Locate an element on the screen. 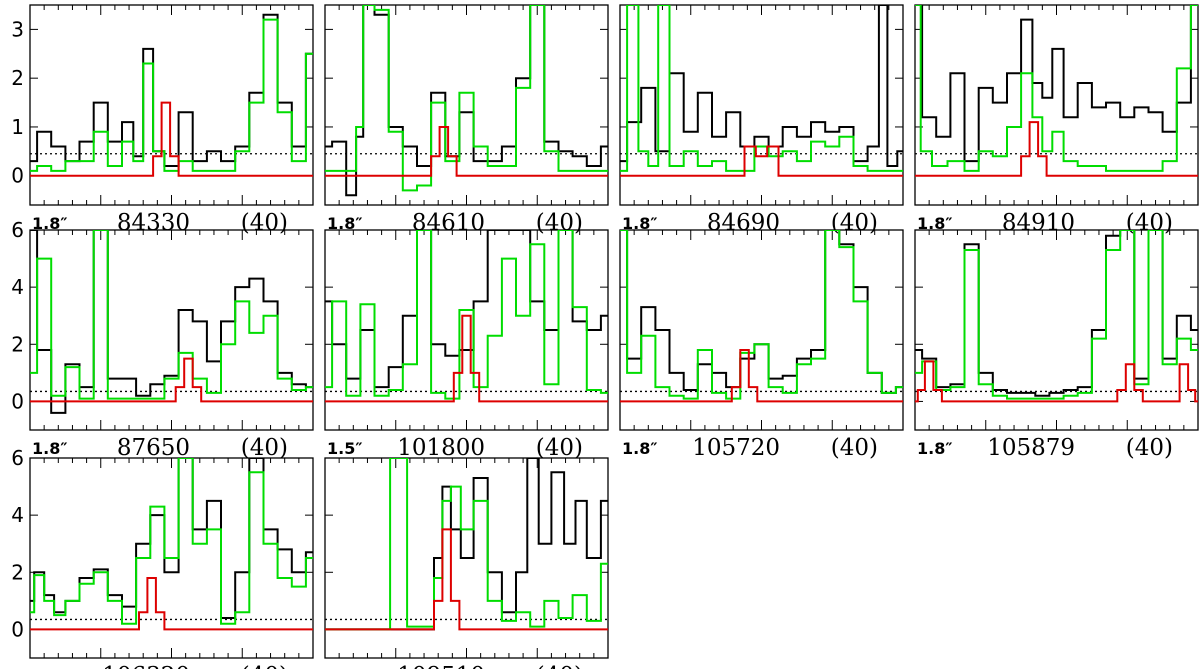  panel-109510: 1.4″ 109510 (40) is located at coordinates (466, 563).